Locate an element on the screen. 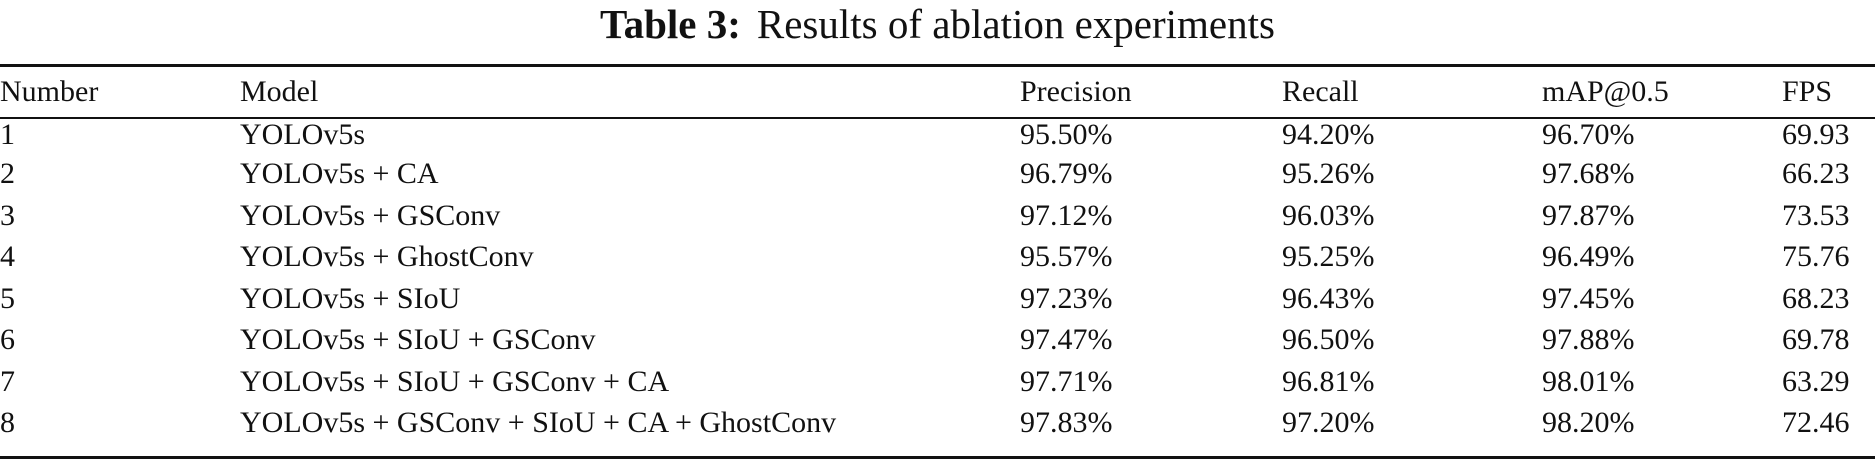  cell-map: 96.70% is located at coordinates (1588, 134).